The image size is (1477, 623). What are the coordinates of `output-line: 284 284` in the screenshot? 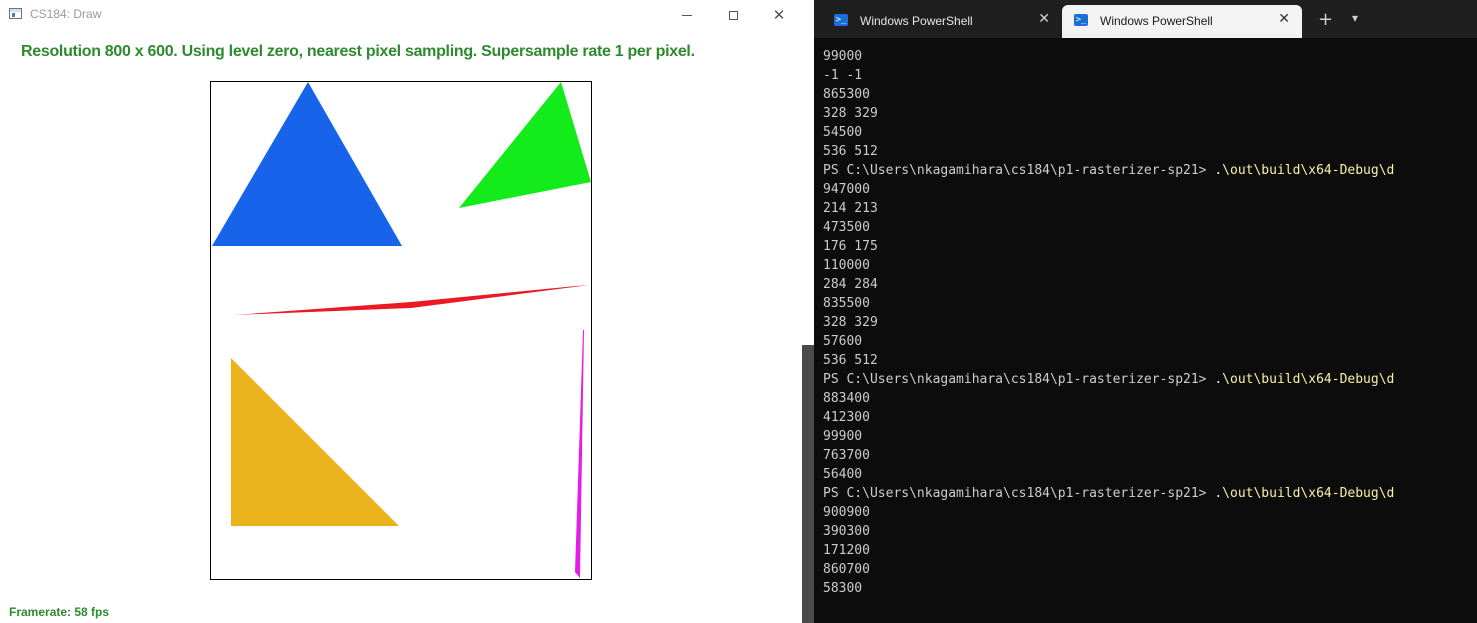 It's located at (850, 284).